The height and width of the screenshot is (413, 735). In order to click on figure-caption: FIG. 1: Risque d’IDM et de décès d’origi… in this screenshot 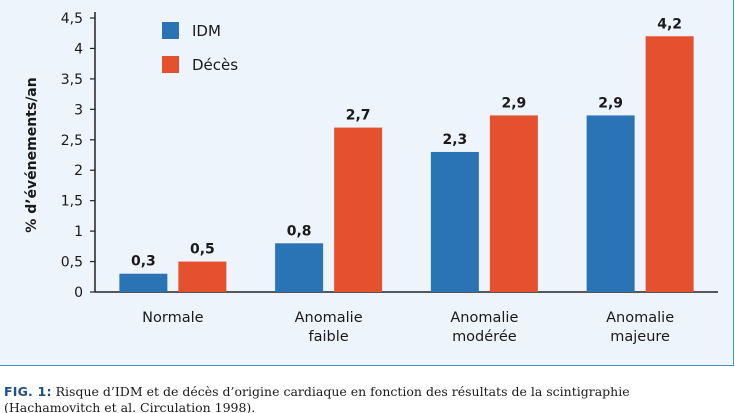, I will do `click(368, 398)`.